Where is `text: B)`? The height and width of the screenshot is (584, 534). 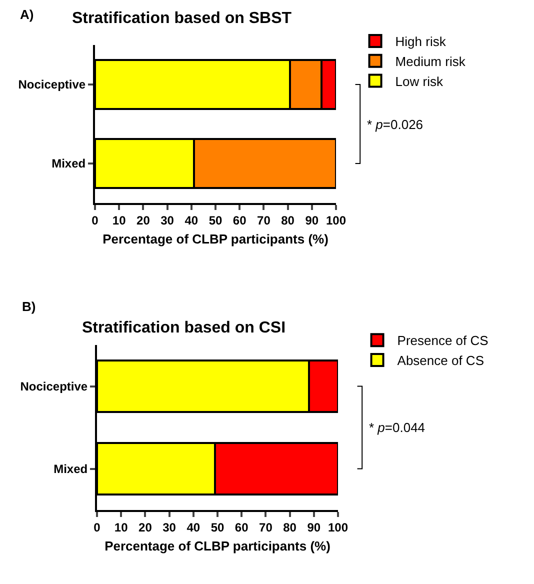 text: B) is located at coordinates (29, 306).